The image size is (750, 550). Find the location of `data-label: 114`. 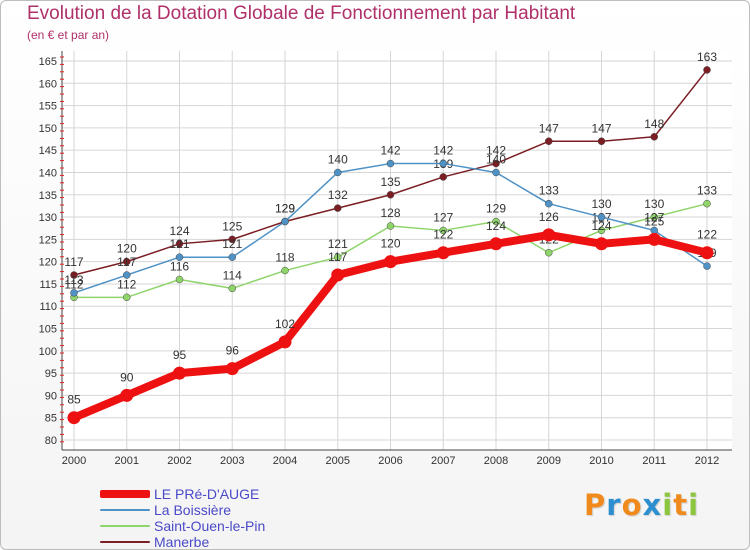

data-label: 114 is located at coordinates (232, 275).